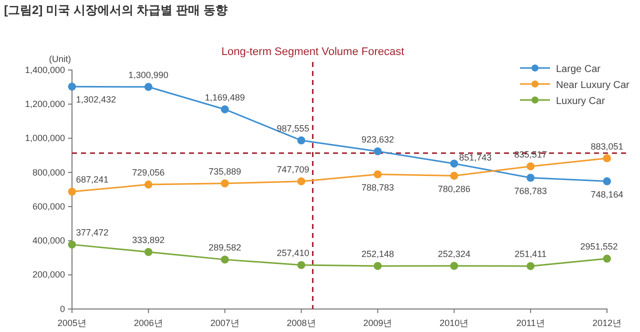 The height and width of the screenshot is (332, 640). What do you see at coordinates (312, 52) in the screenshot?
I see `ref-line-label: Long-term Segment Volume Forecast` at bounding box center [312, 52].